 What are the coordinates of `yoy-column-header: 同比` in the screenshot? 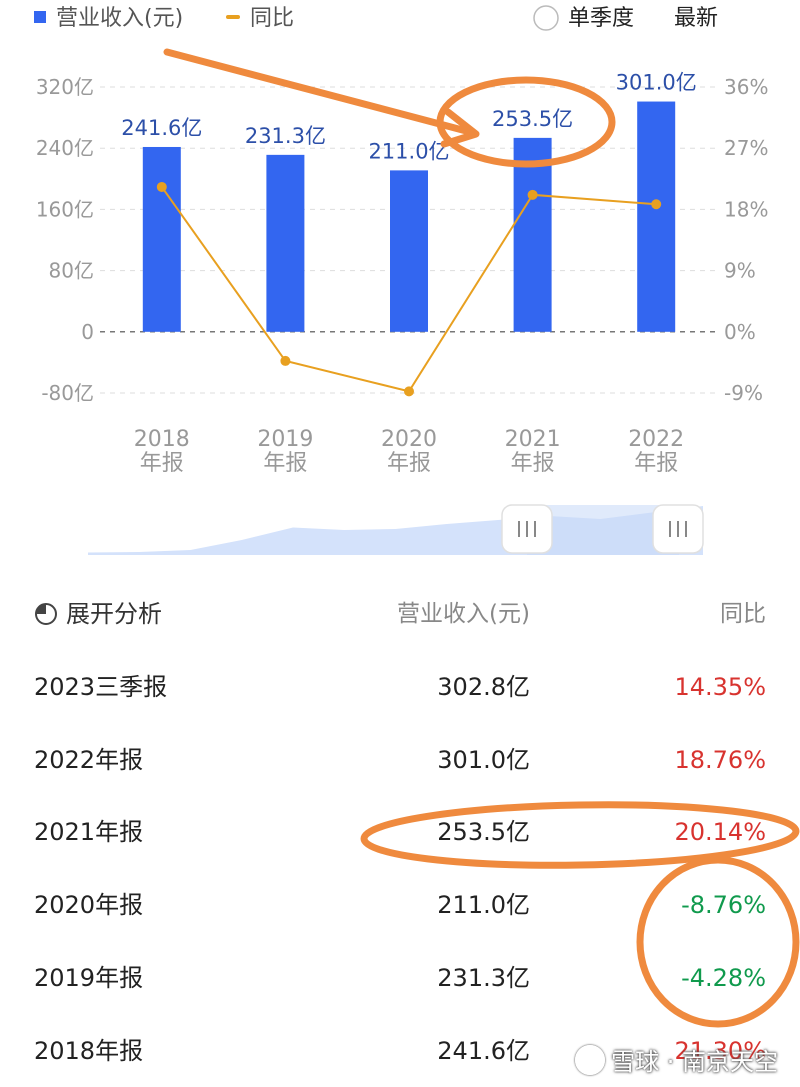 It's located at (743, 614).